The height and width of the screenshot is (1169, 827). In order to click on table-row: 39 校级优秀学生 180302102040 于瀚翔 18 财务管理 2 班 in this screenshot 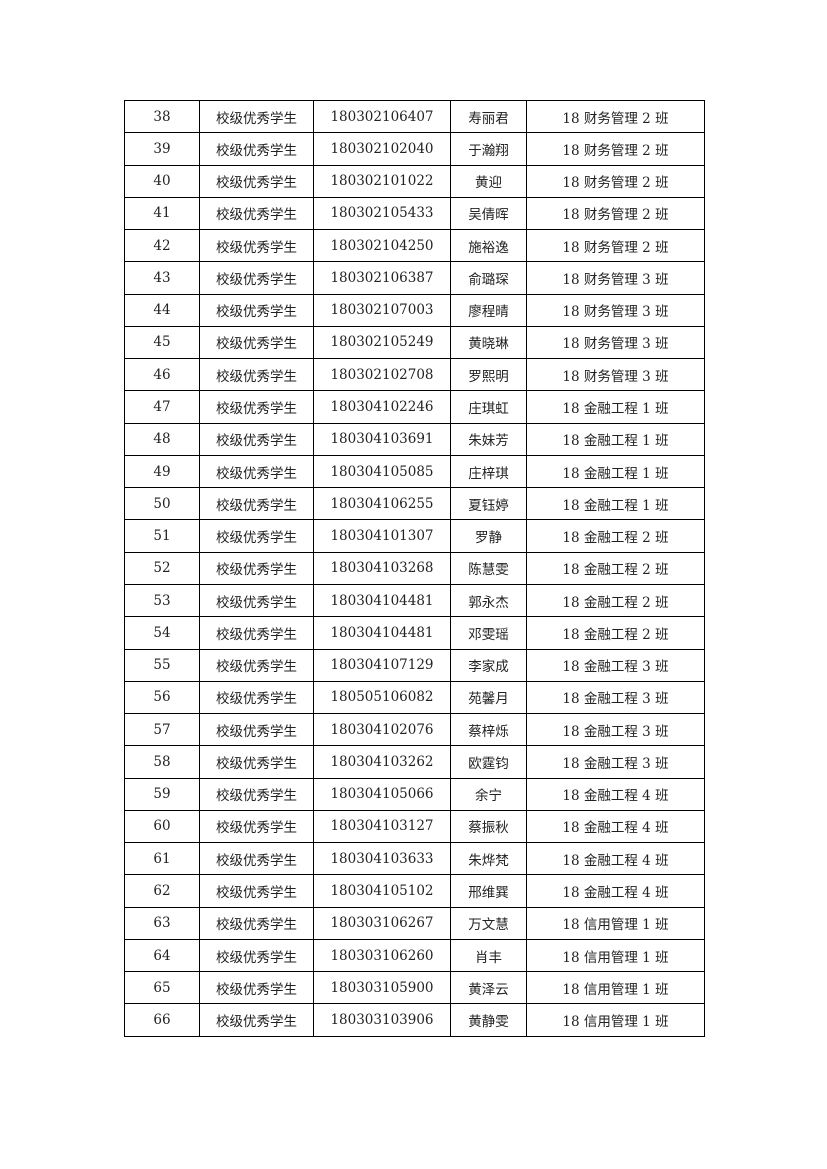, I will do `click(414, 149)`.